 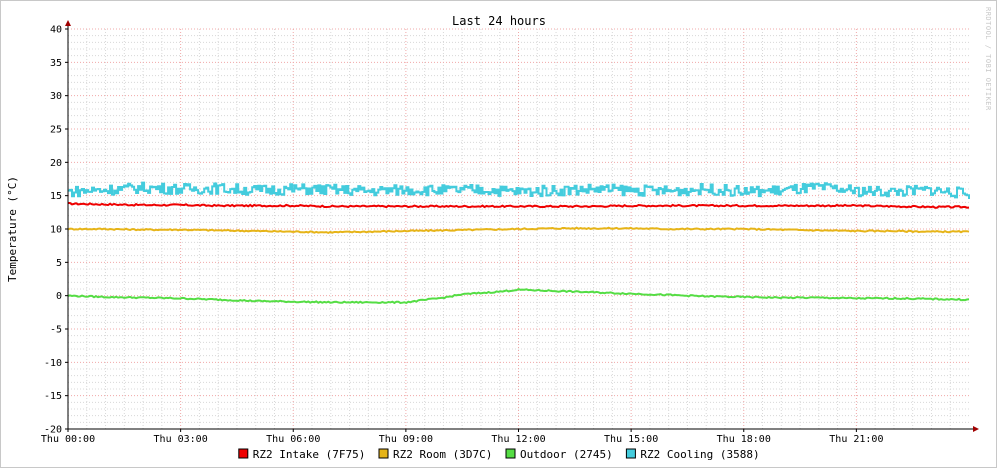 I want to click on x-tick-label: Thu 03:00, so click(x=181, y=439).